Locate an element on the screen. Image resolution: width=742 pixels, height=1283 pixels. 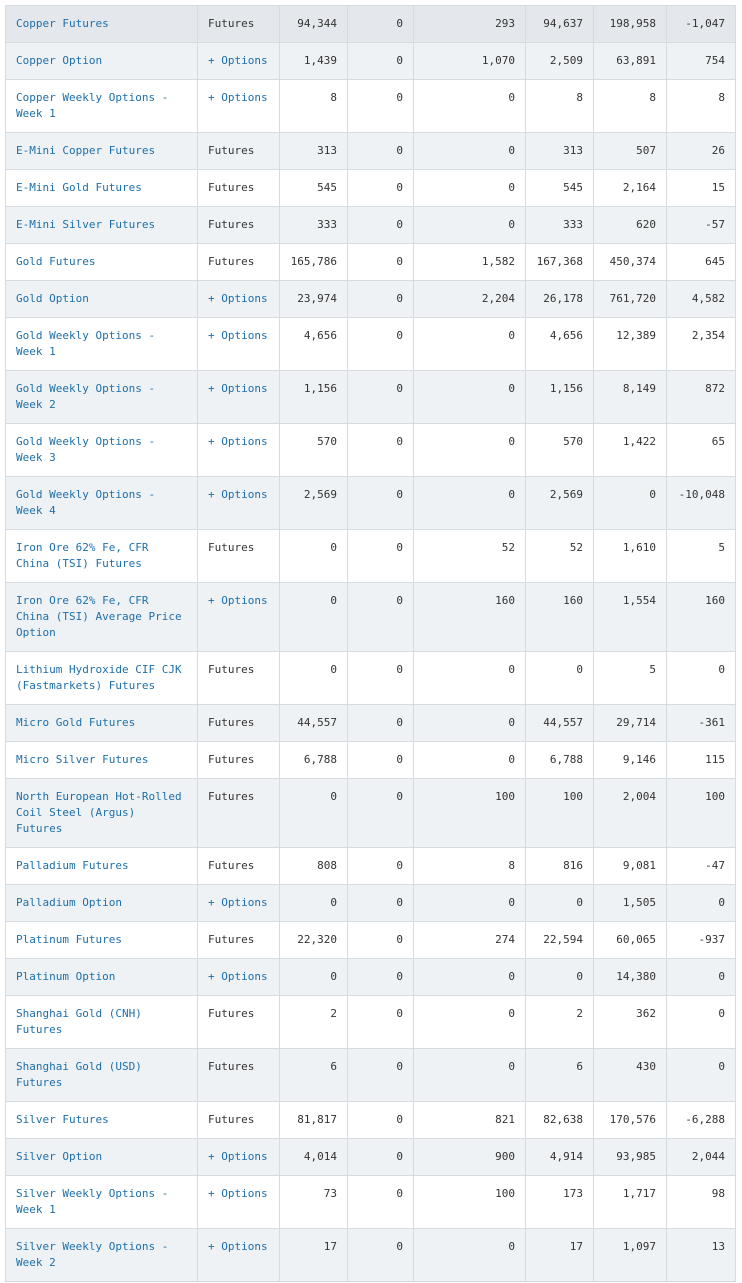
product-link: Gold Weekly Options - Week 3 is located at coordinates (86, 449).